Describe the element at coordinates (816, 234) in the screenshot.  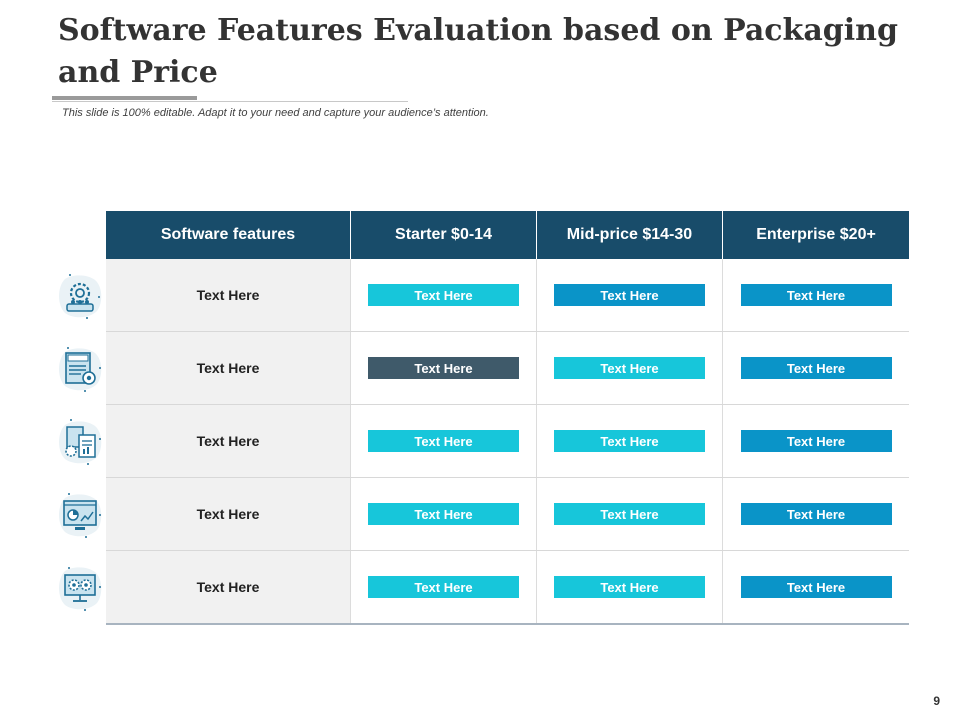
I see `header-enterprise: Enterprise $20+` at that location.